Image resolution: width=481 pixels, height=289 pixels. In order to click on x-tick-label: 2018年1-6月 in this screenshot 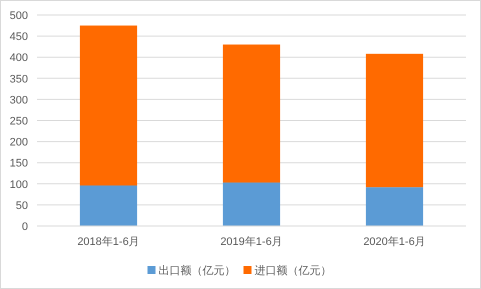, I will do `click(108, 242)`.